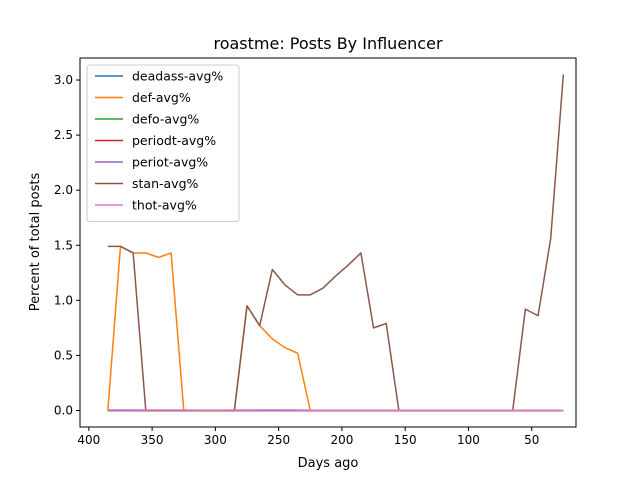  I want to click on x-axis-label: Days ago, so click(328, 463).